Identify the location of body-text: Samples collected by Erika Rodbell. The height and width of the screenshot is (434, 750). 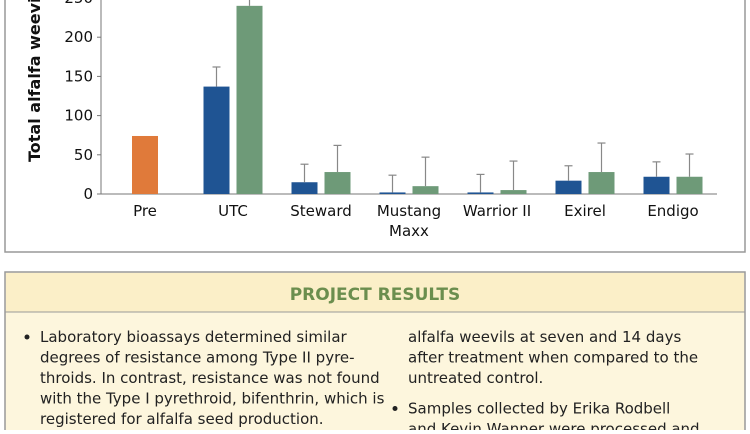
(539, 409).